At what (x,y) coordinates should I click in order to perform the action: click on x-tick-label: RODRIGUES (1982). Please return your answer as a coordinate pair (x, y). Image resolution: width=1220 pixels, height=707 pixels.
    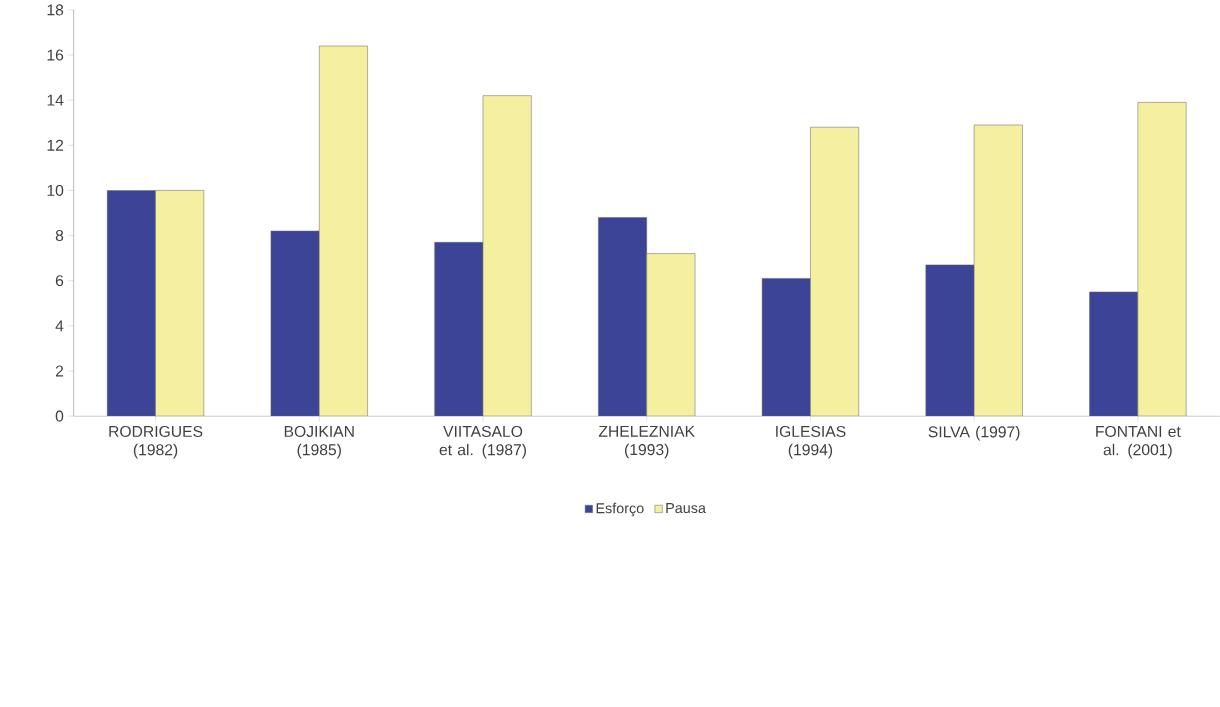
    Looking at the image, I should click on (156, 442).